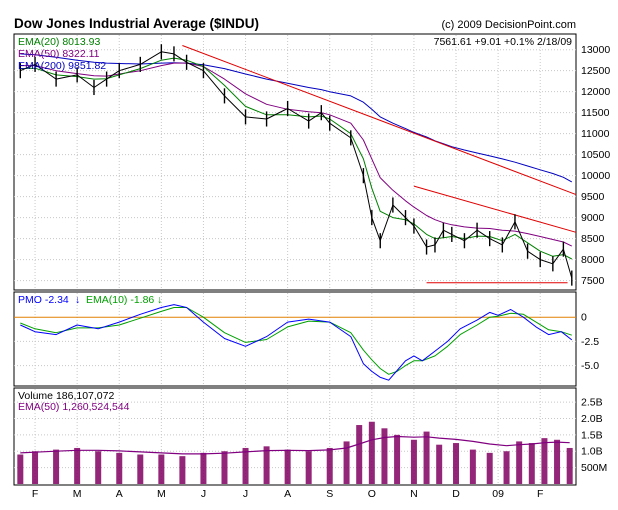  Describe the element at coordinates (595, 134) in the screenshot. I see `y-tick-label: 11000` at that location.